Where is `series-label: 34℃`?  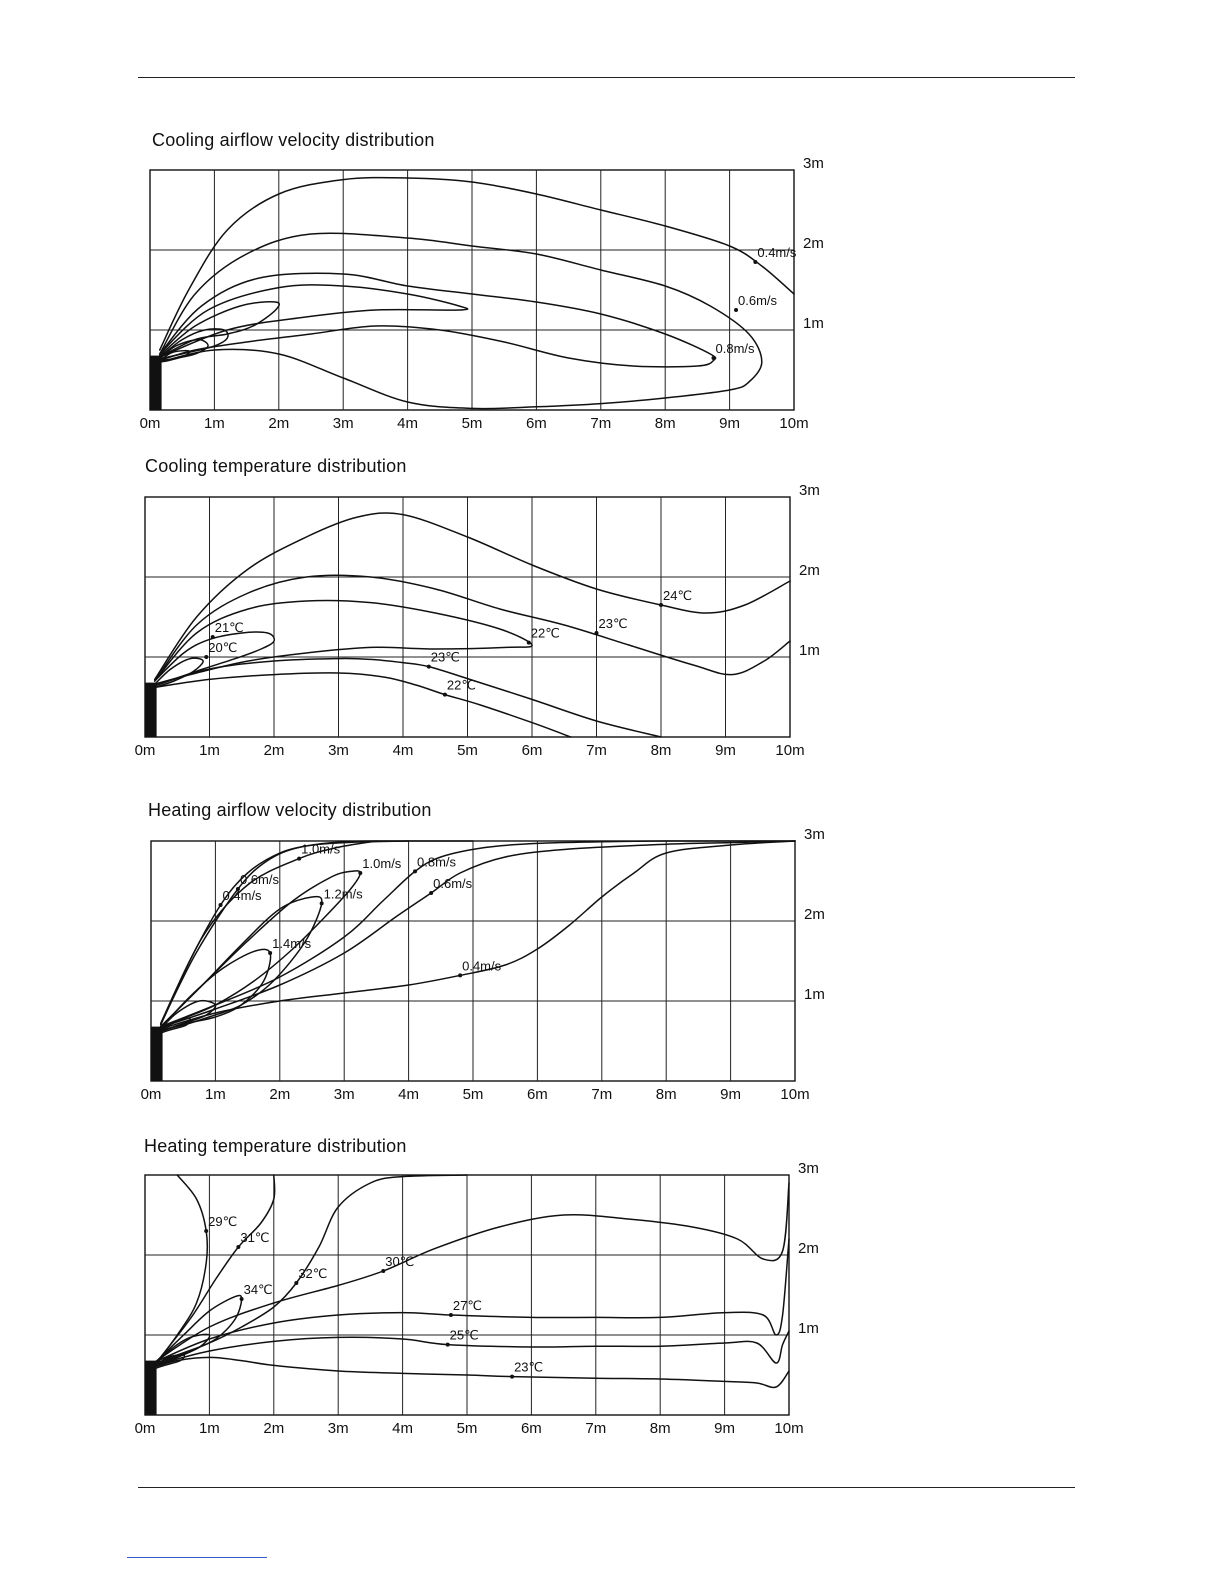 series-label: 34℃ is located at coordinates (258, 1289).